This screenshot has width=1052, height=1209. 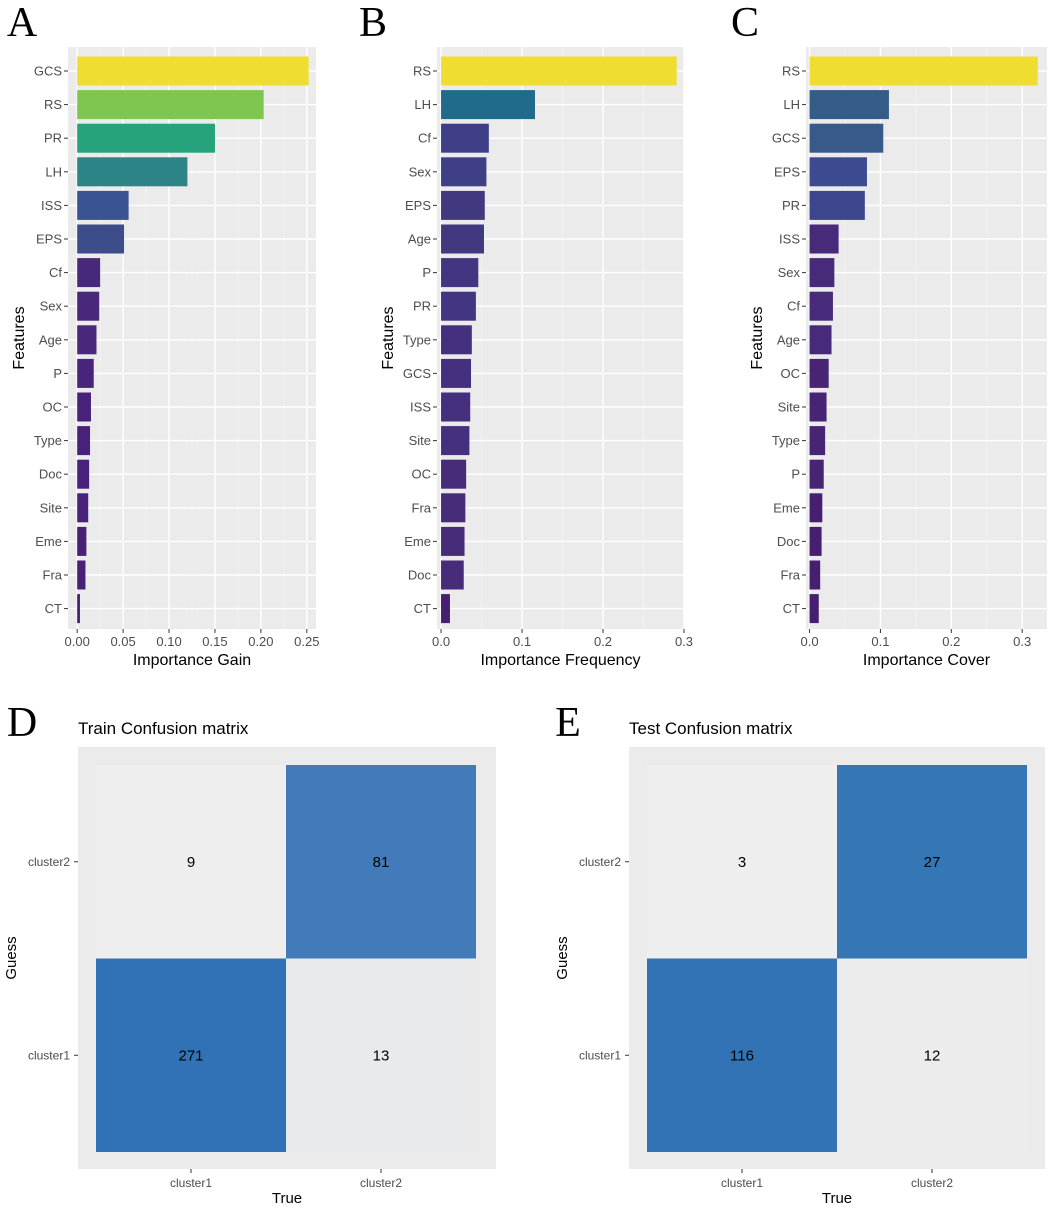 What do you see at coordinates (932, 1183) in the screenshot?
I see `x-tick-label: cluster2` at bounding box center [932, 1183].